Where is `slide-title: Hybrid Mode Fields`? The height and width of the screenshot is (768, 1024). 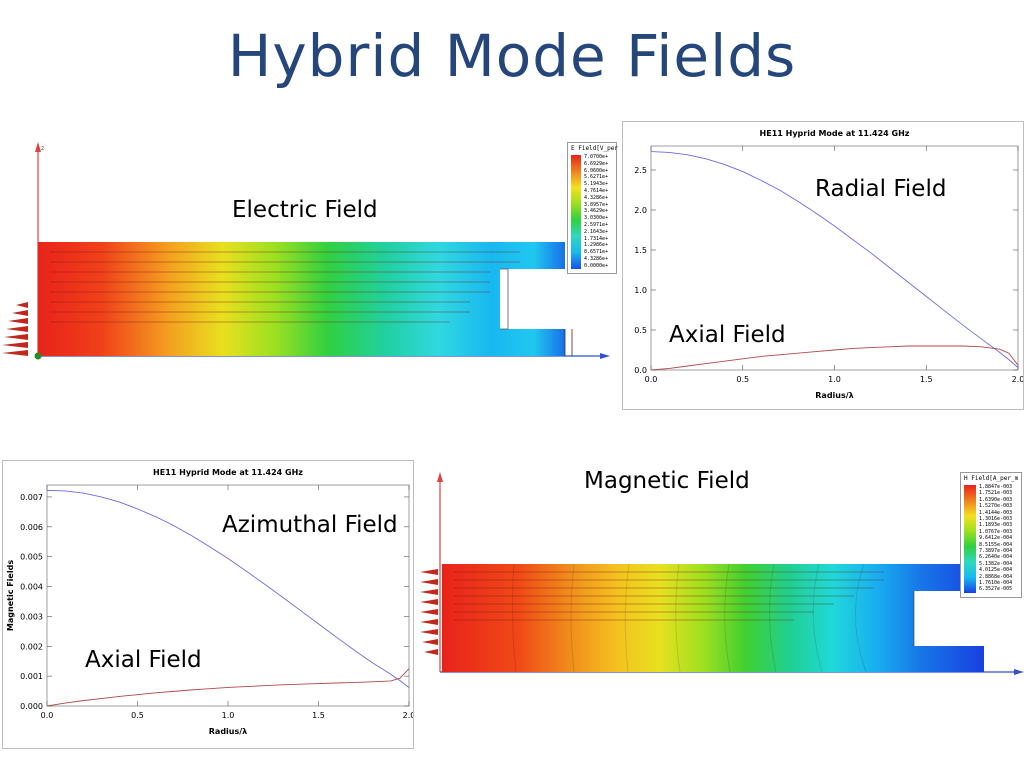 slide-title: Hybrid Mode Fields is located at coordinates (512, 56).